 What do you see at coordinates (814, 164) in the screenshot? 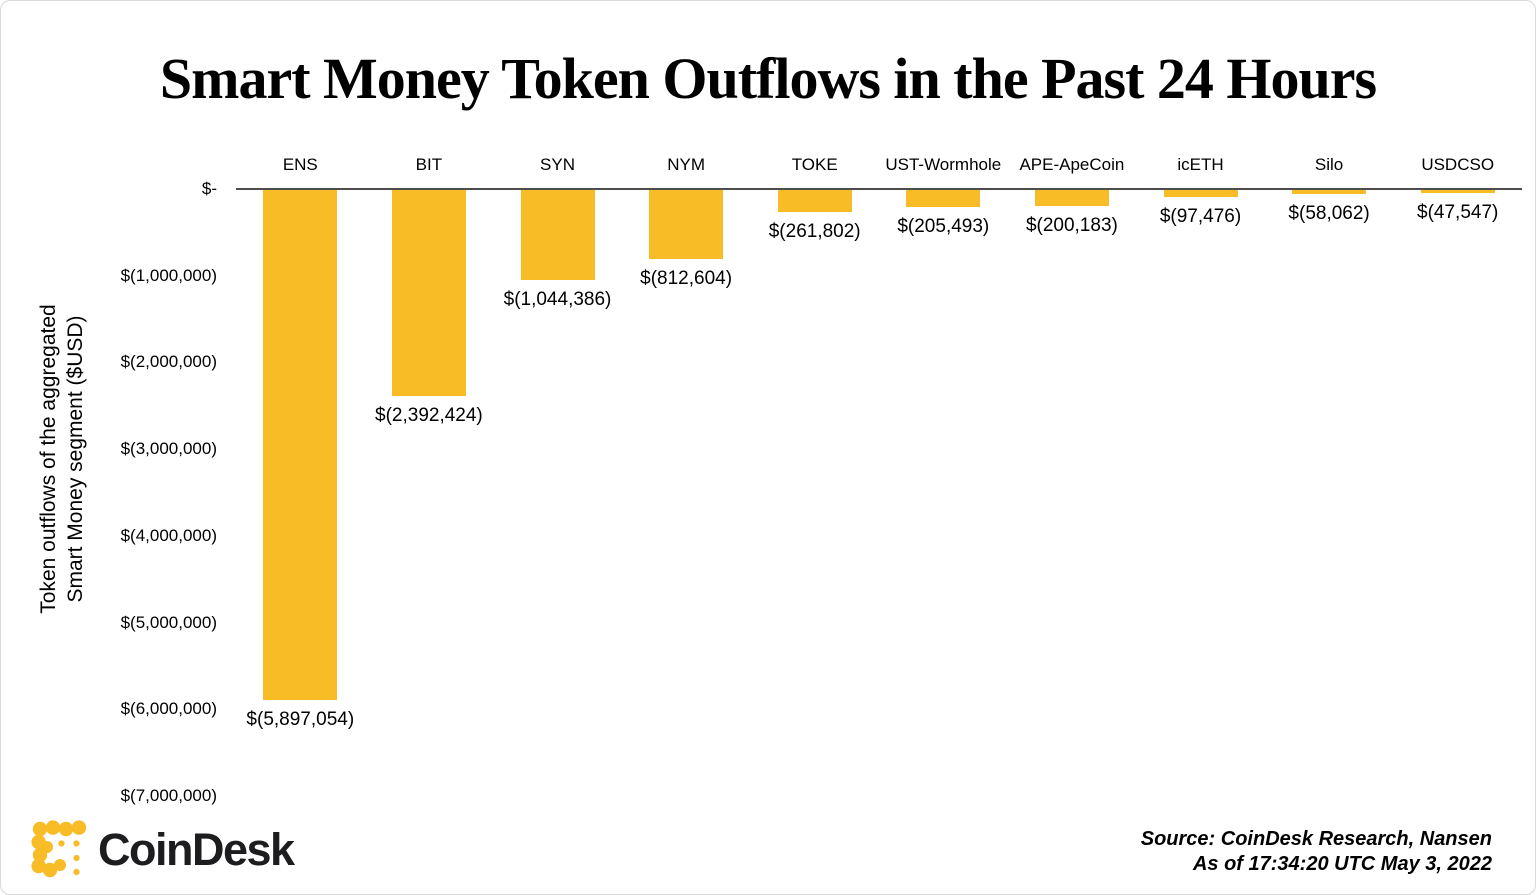
I see `bar-category-label: TOKE` at bounding box center [814, 164].